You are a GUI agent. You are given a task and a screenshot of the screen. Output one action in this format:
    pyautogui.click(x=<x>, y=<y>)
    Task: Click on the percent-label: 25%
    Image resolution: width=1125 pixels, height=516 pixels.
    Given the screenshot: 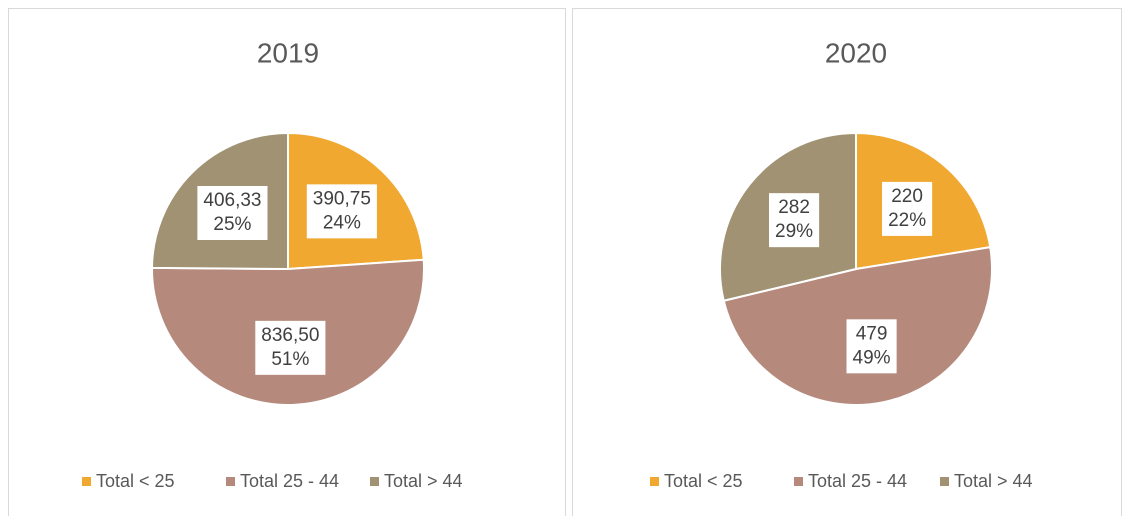 What is the action you would take?
    pyautogui.click(x=232, y=224)
    